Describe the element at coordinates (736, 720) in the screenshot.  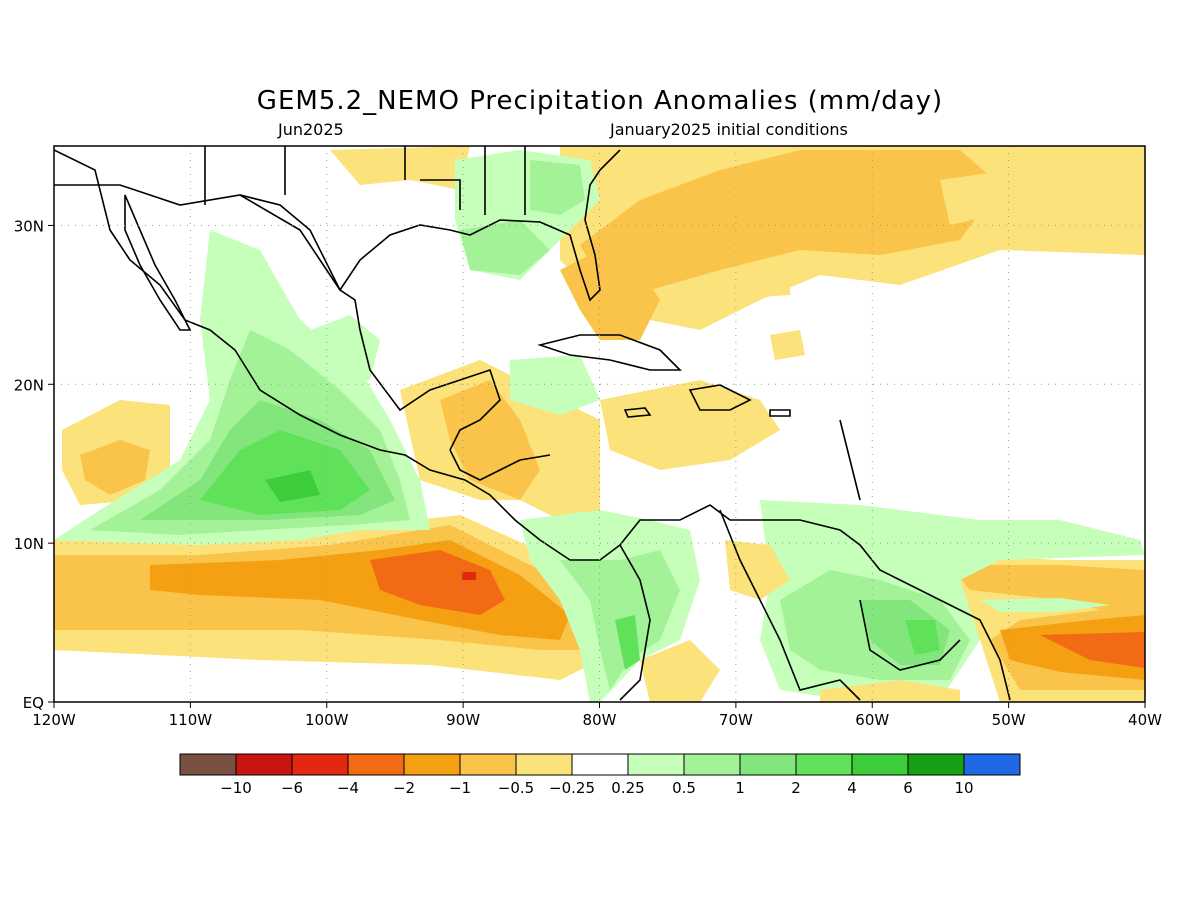
I see `longitude-tick-label: 70W` at that location.